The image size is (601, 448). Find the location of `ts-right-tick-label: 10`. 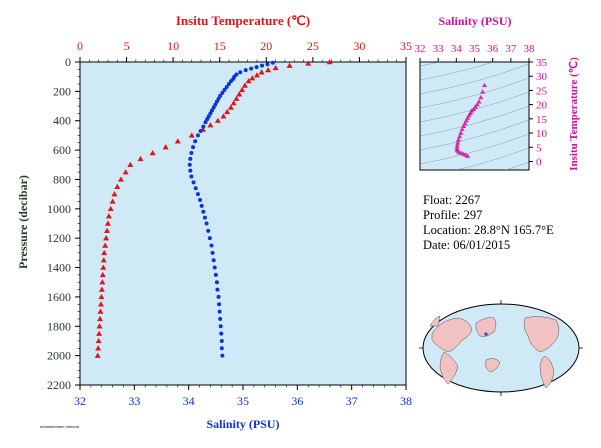

ts-right-tick-label: 10 is located at coordinates (542, 134).